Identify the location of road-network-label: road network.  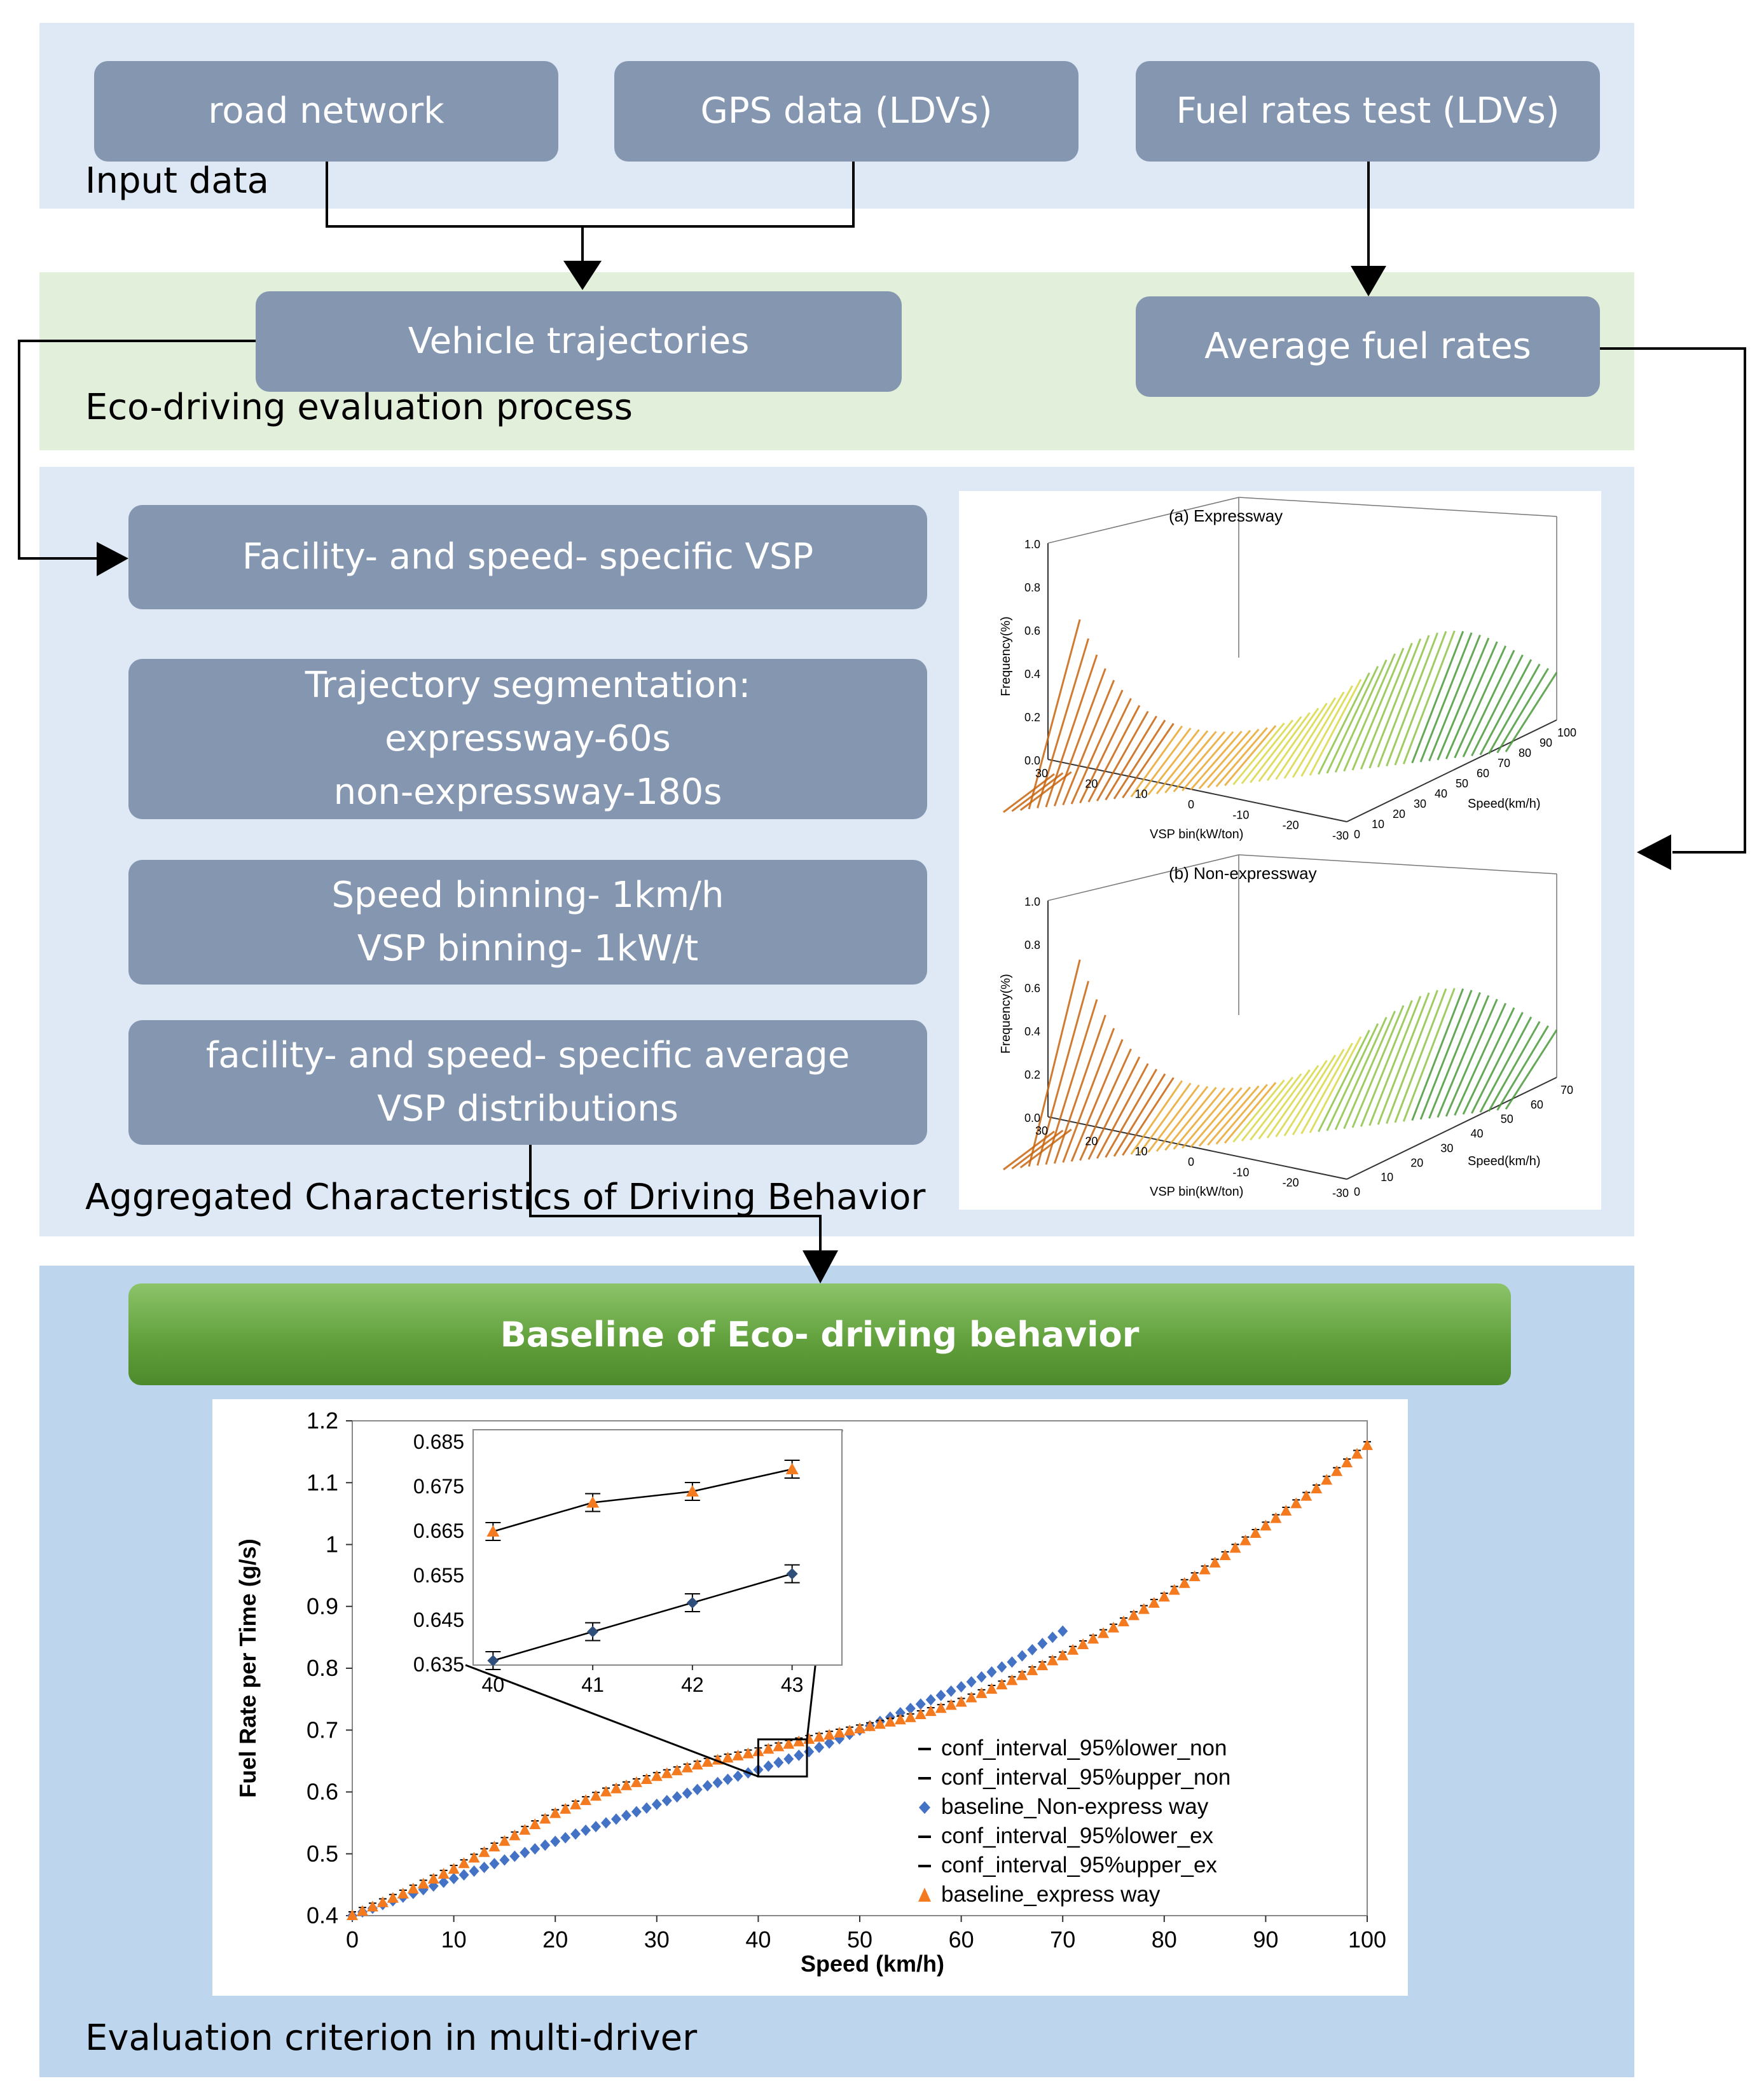
(326, 111).